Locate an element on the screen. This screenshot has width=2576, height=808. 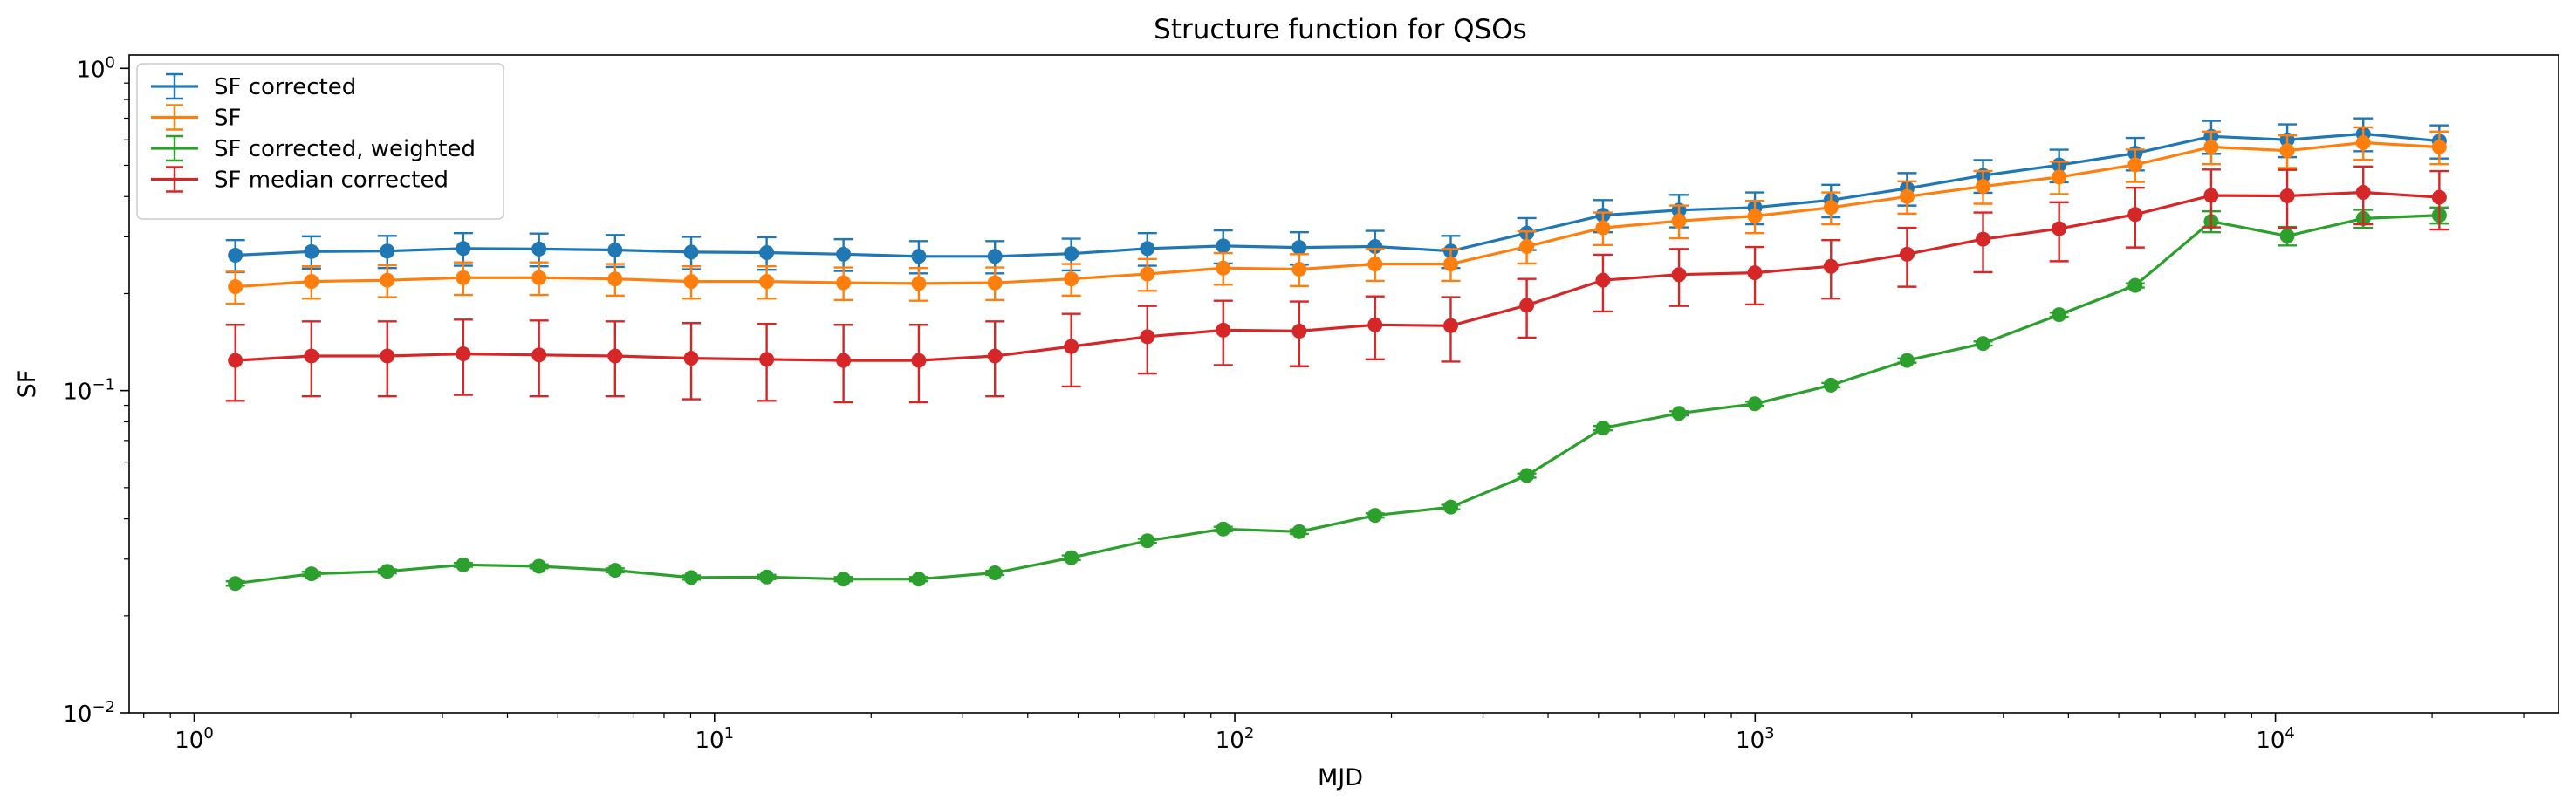
legend-label: SF corrected, weighted is located at coordinates (345, 149).